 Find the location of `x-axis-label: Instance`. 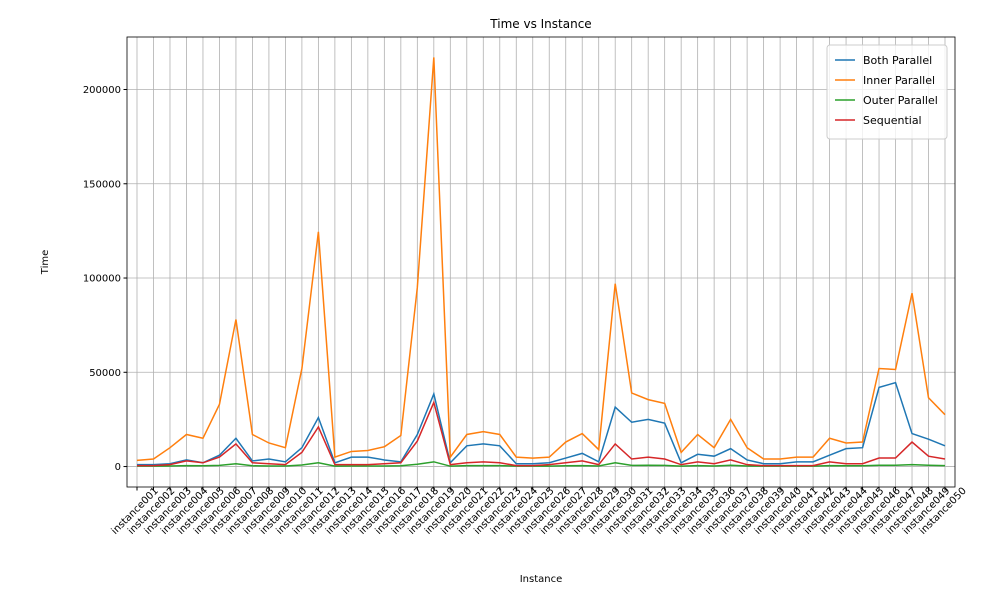

x-axis-label: Instance is located at coordinates (541, 579).